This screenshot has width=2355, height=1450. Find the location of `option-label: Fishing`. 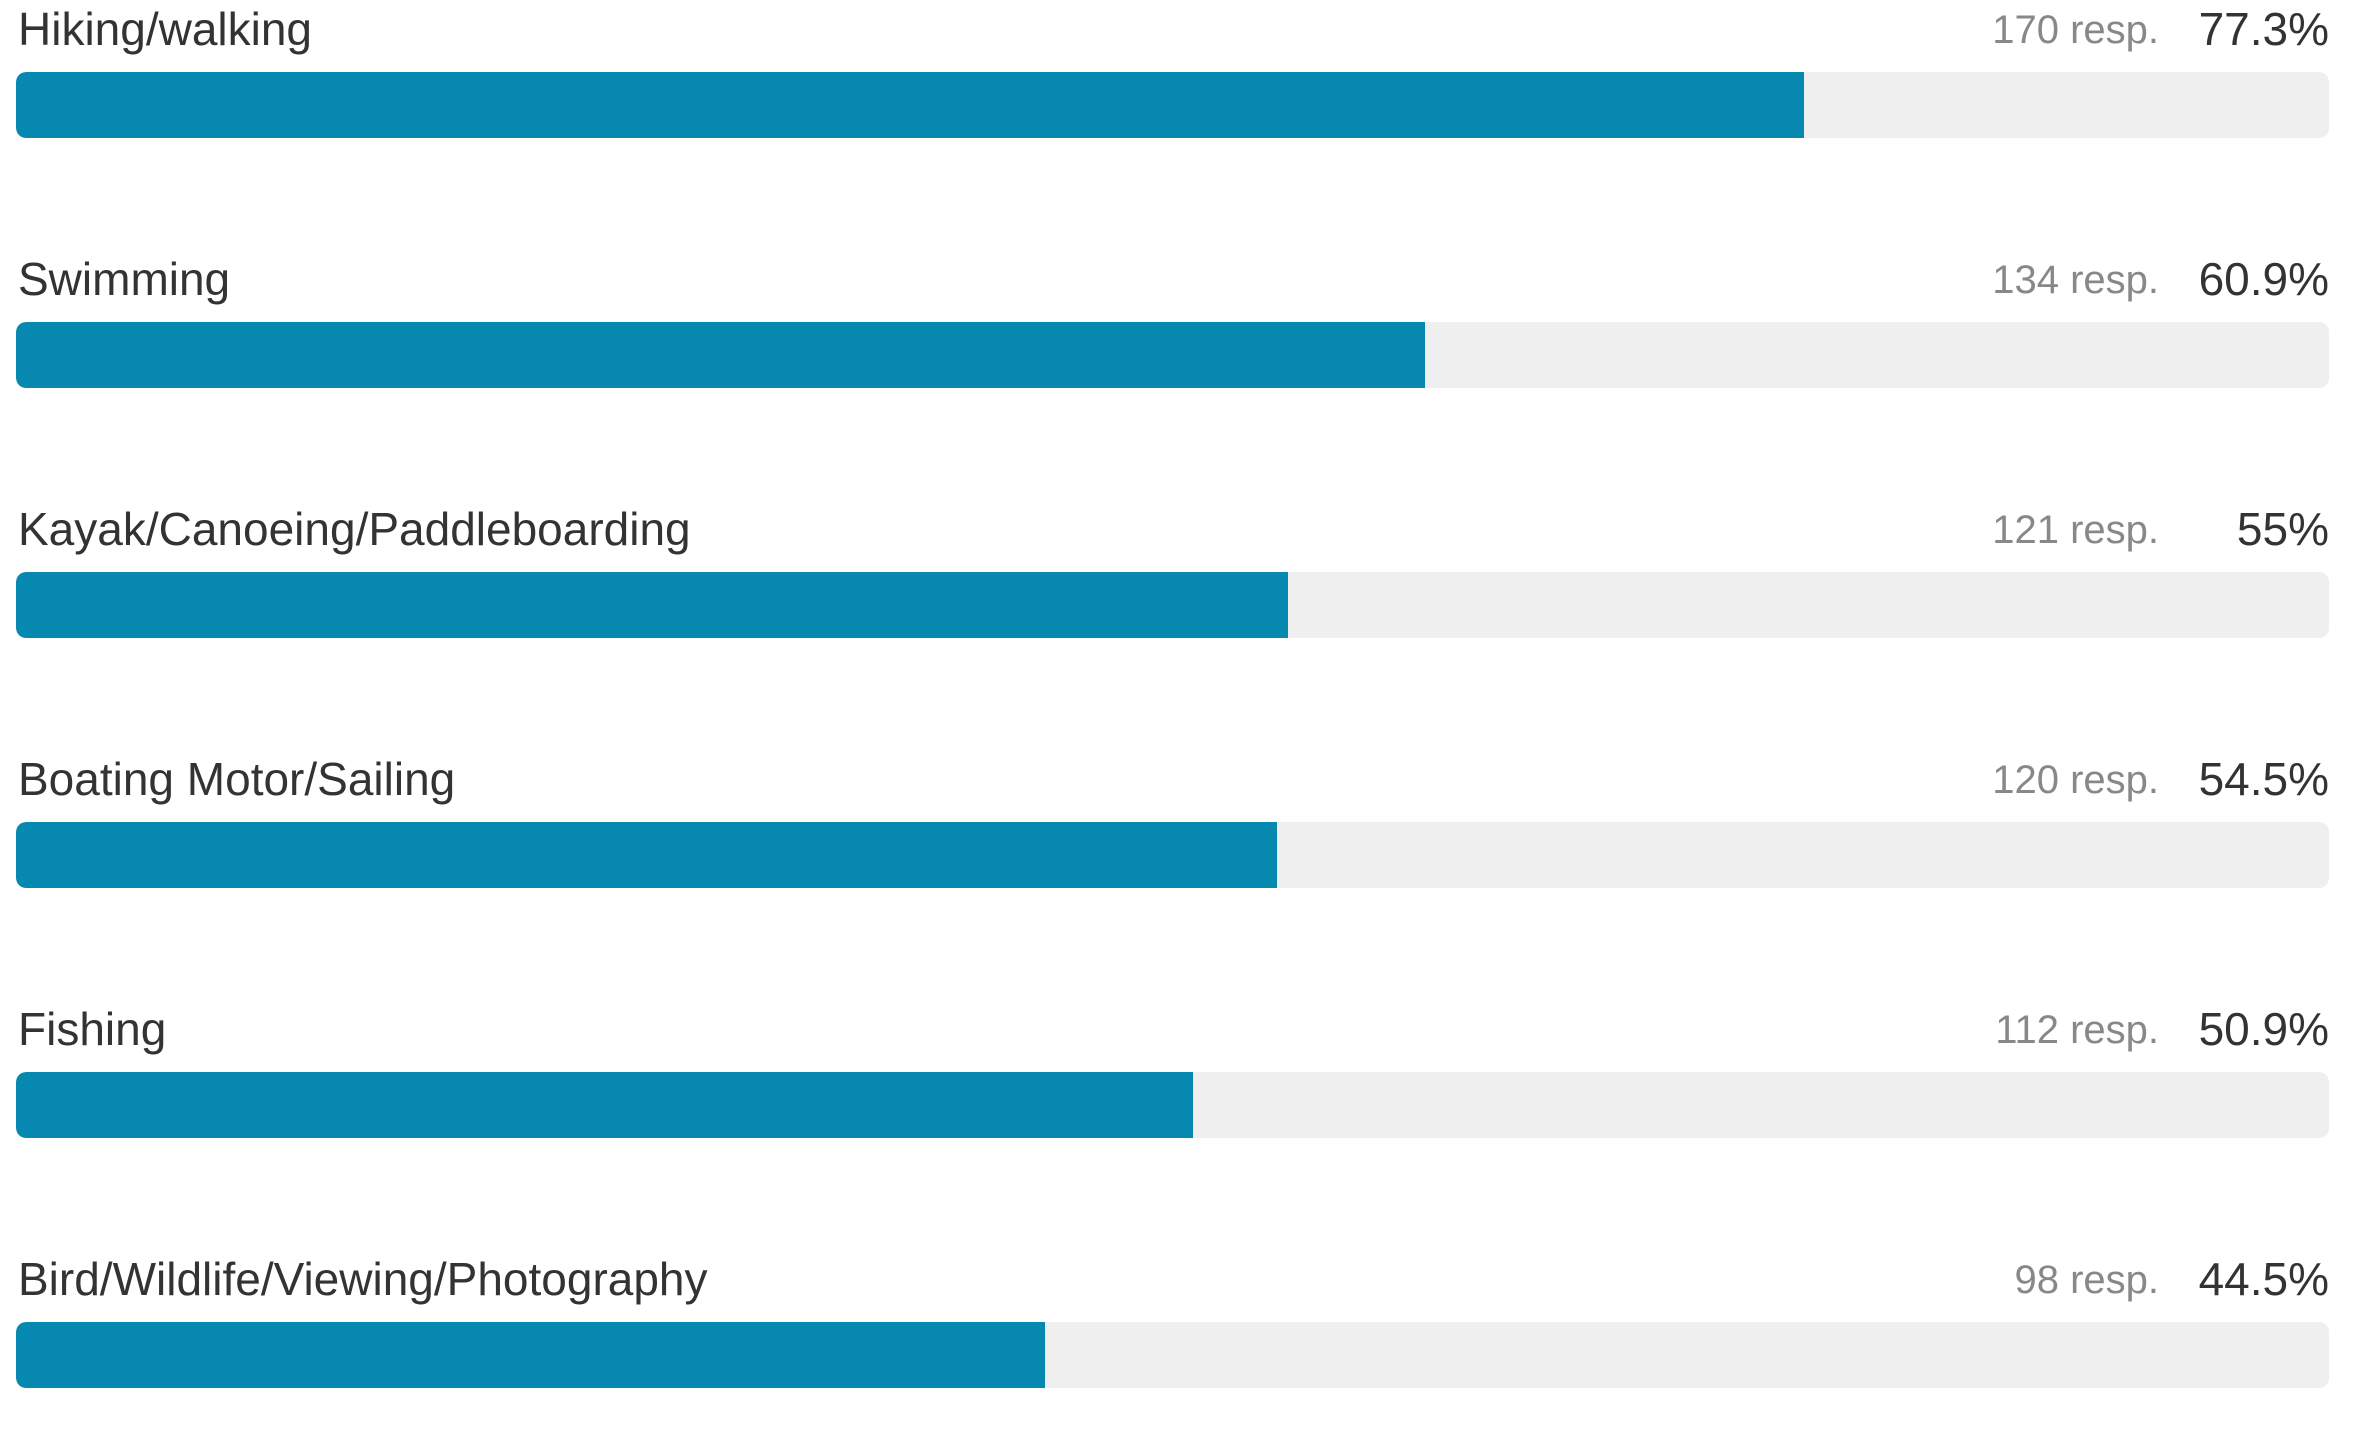

option-label: Fishing is located at coordinates (92, 1029).